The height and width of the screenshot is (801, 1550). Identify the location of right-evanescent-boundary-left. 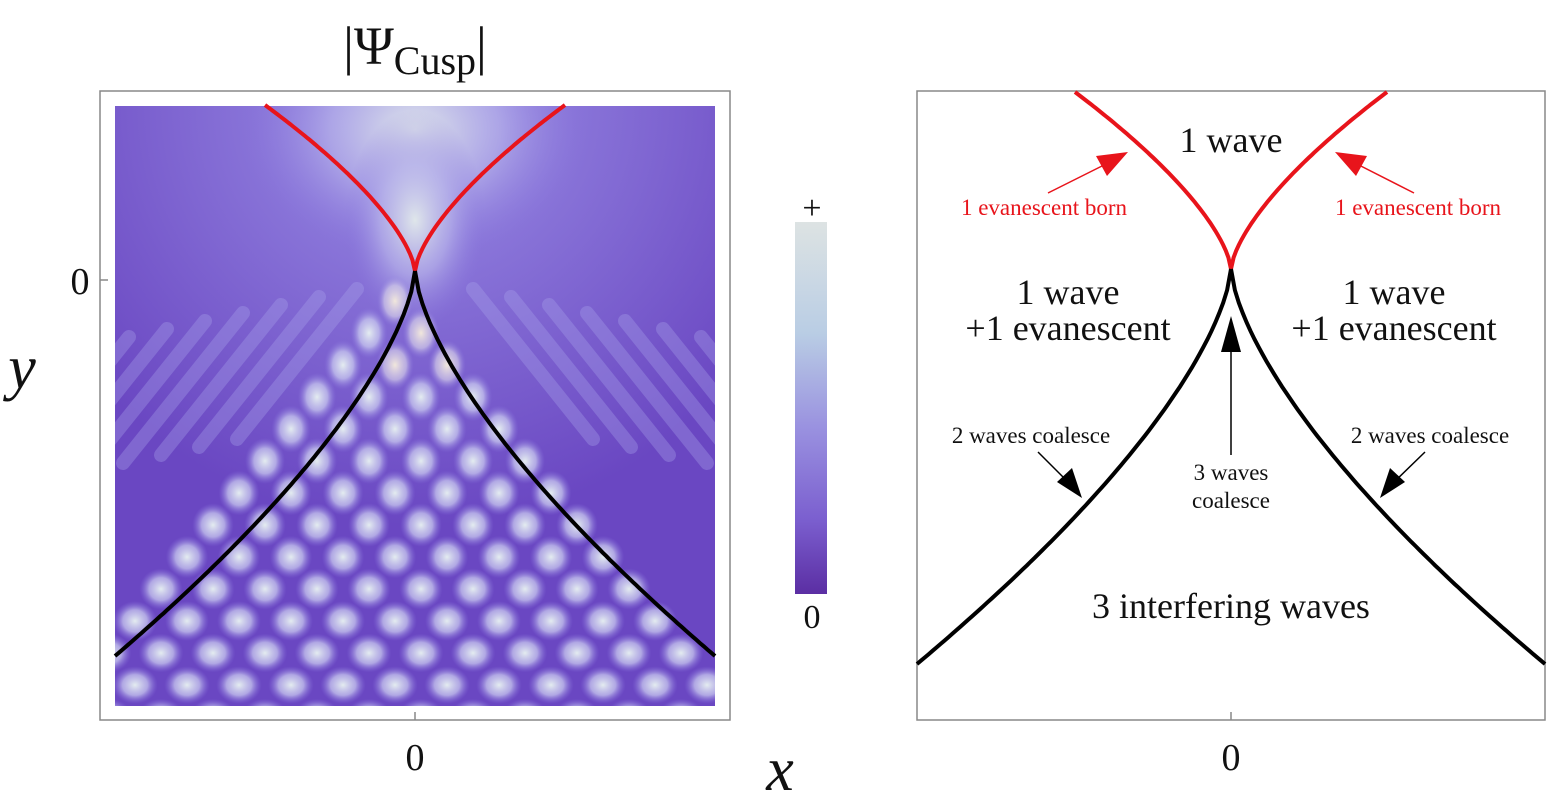
(1153, 180).